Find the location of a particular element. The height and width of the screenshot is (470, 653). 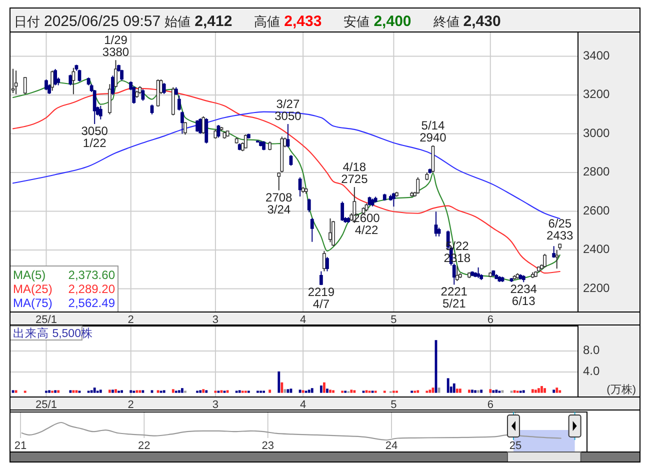

y-tick-label: 3000 is located at coordinates (596, 133).